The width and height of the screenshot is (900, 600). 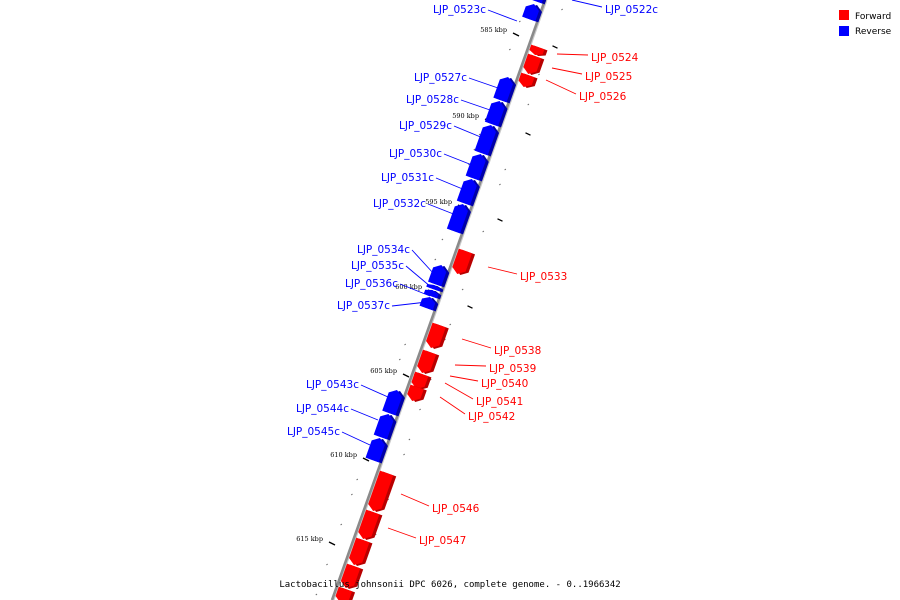 I want to click on scale-tick-label: 610 kbp, so click(x=343, y=455).